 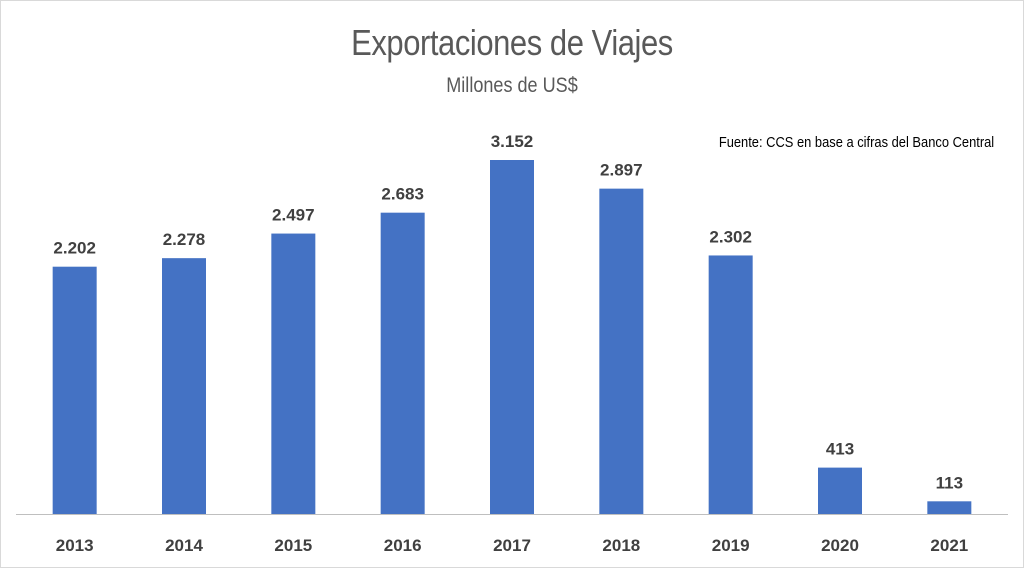 What do you see at coordinates (74, 390) in the screenshot?
I see `bar-2013` at bounding box center [74, 390].